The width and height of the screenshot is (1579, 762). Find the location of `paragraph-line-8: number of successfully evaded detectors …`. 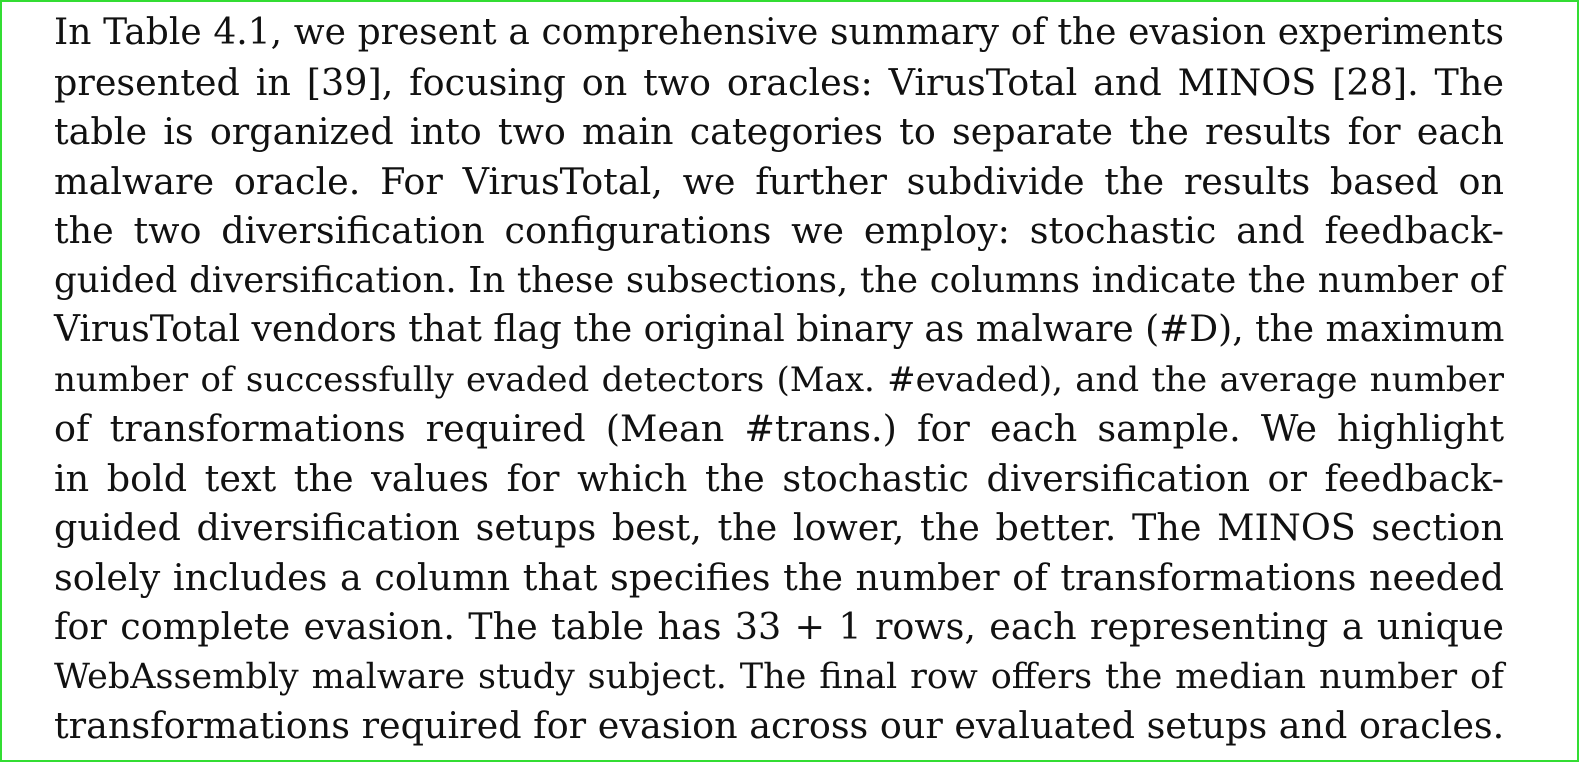

paragraph-line-8: number of successfully evaded detectors … is located at coordinates (779, 379).